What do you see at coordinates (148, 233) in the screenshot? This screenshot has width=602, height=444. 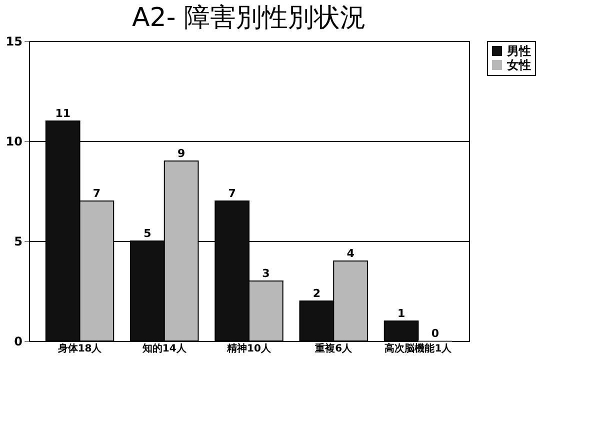 I see `data-label: 5` at bounding box center [148, 233].